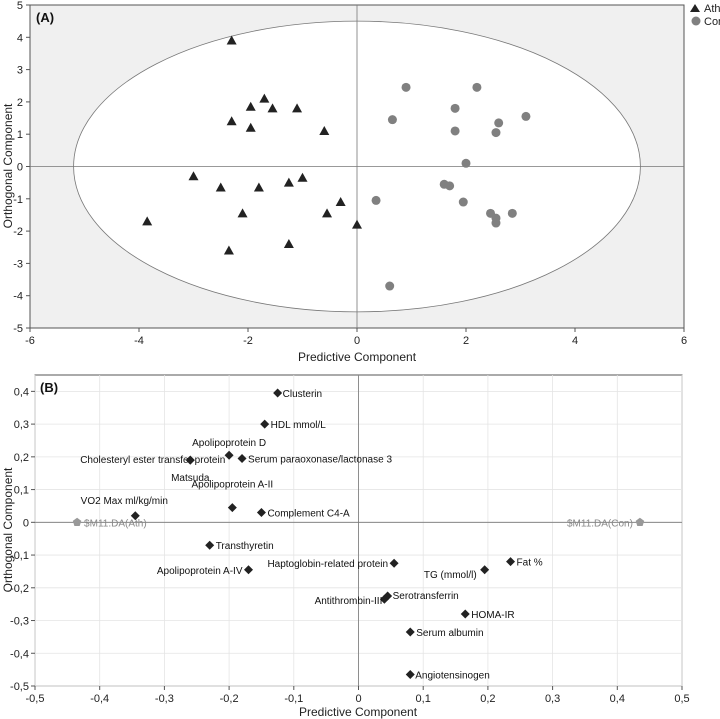 The width and height of the screenshot is (720, 719). Describe the element at coordinates (552, 699) in the screenshot. I see `x-tick-label: 0,3` at that location.